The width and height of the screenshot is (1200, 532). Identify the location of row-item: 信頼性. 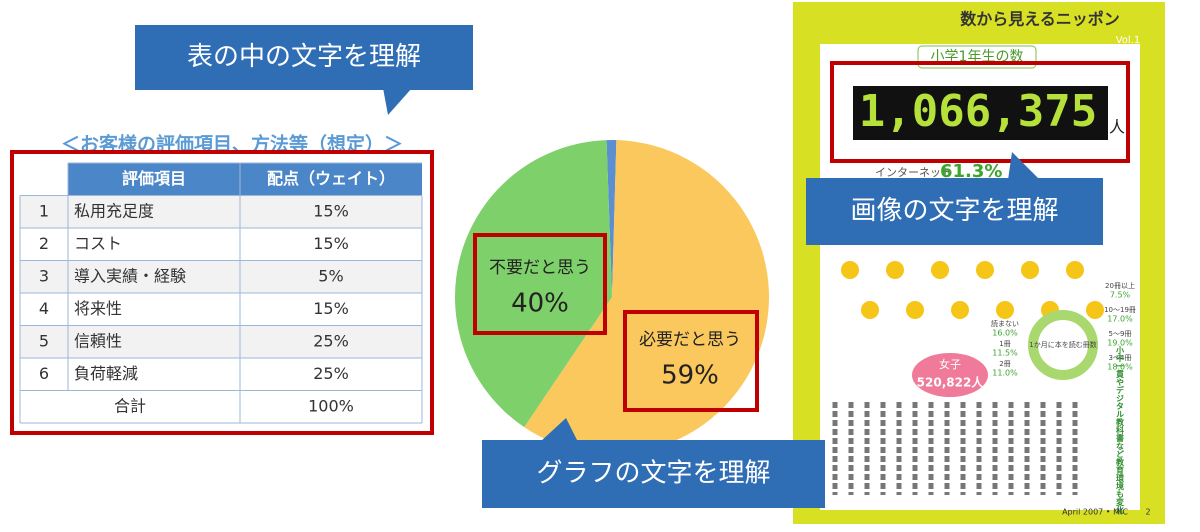
(98, 340).